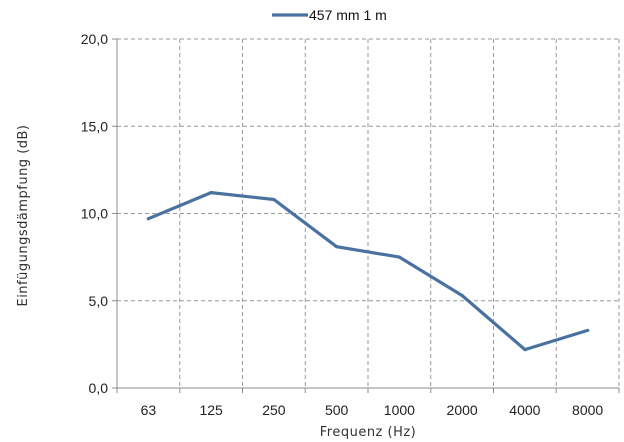  What do you see at coordinates (524, 410) in the screenshot?
I see `x-tick-label: 4000` at bounding box center [524, 410].